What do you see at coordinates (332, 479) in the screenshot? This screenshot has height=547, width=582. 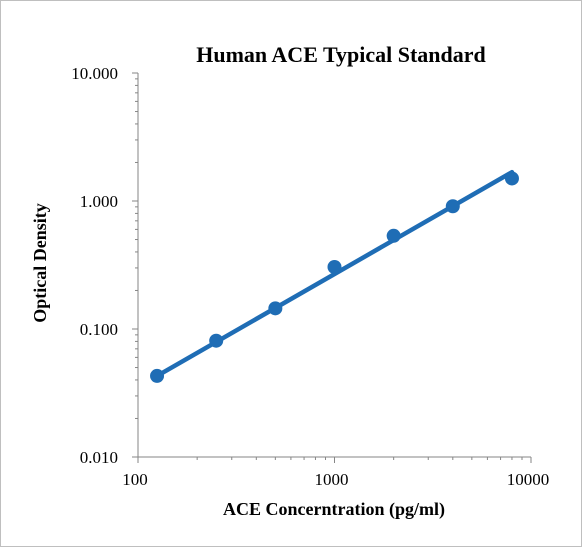 I see `x-tick-label: 1000` at bounding box center [332, 479].